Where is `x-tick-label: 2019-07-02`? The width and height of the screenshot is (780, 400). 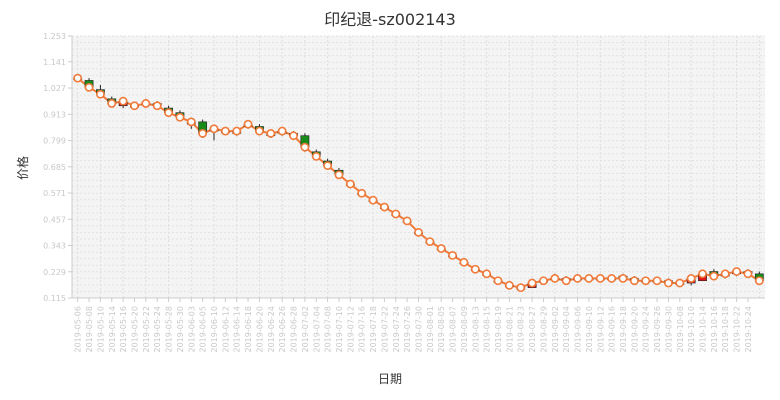
x-tick-label: 2019-07-02 is located at coordinates (305, 329).